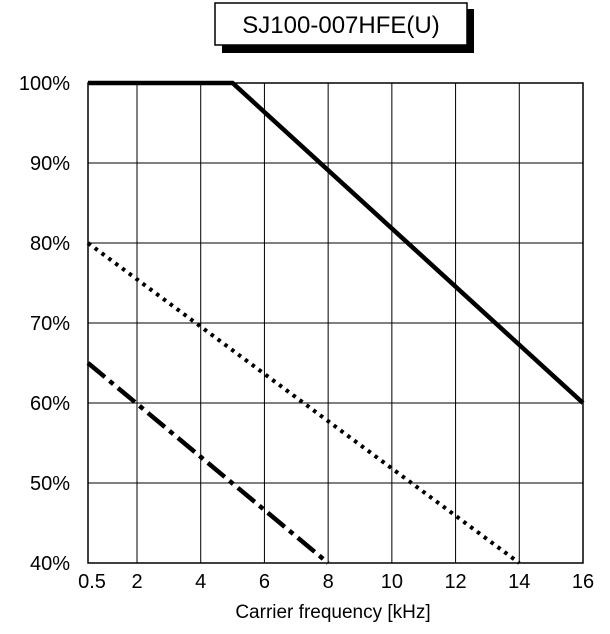 The height and width of the screenshot is (634, 610). What do you see at coordinates (336, 582) in the screenshot?
I see `x-tick-labels: 0.5 2 4 6 8 10 12 14 16` at bounding box center [336, 582].